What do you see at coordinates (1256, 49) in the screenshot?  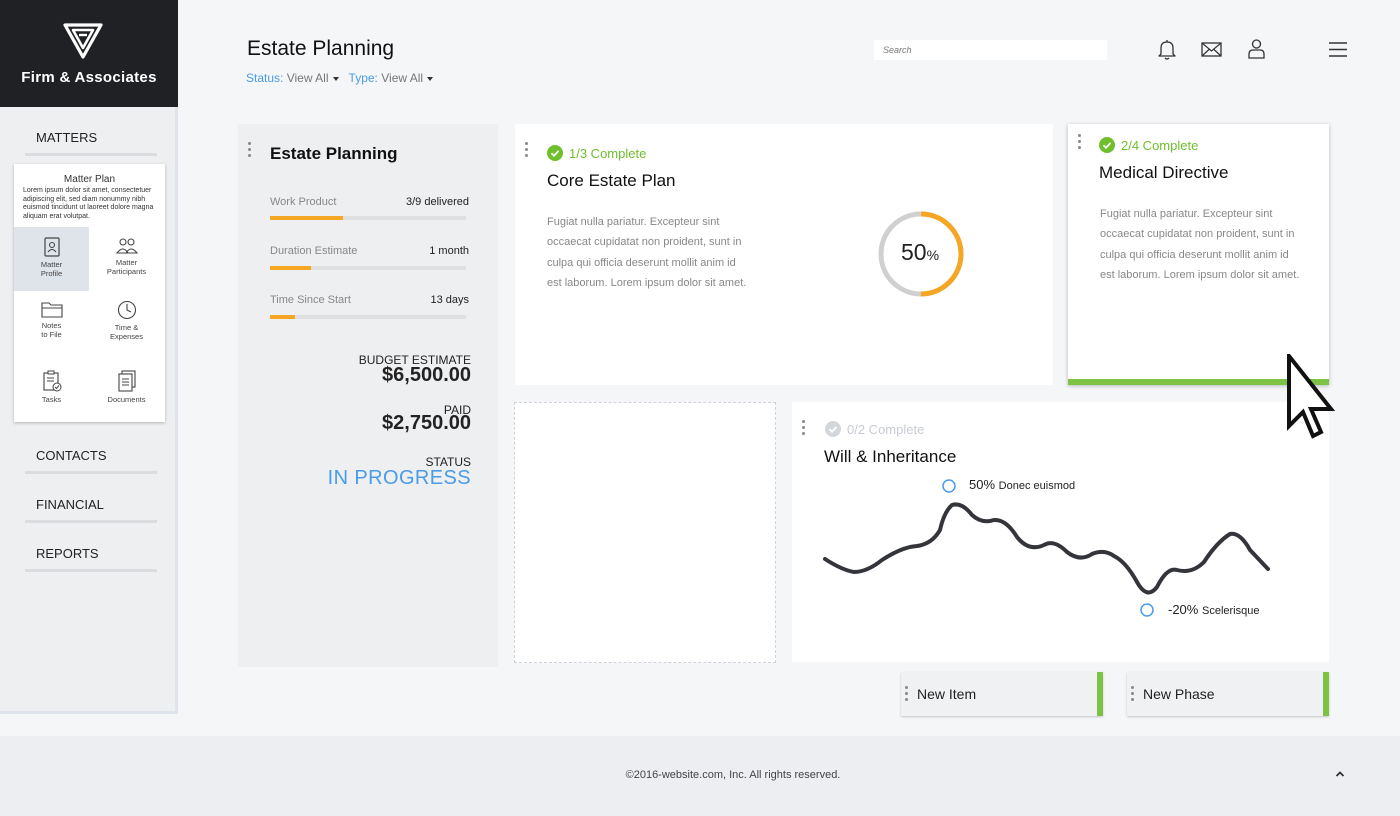 I see `user-icon` at bounding box center [1256, 49].